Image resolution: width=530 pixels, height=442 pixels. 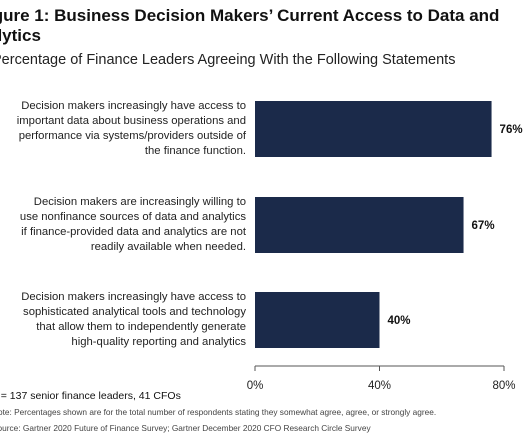 I want to click on data-label: 67%, so click(x=483, y=226).